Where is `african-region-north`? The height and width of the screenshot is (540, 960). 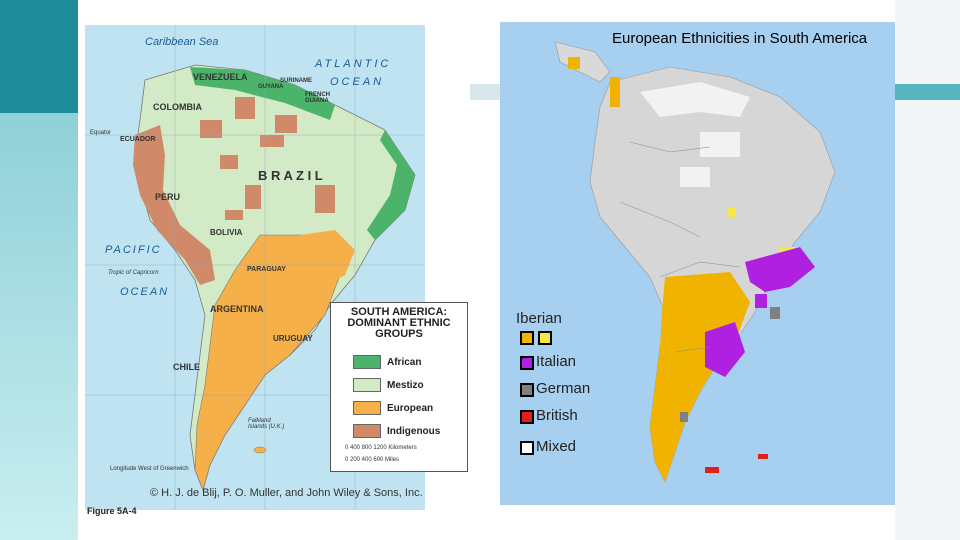 african-region-north is located at coordinates (262, 93).